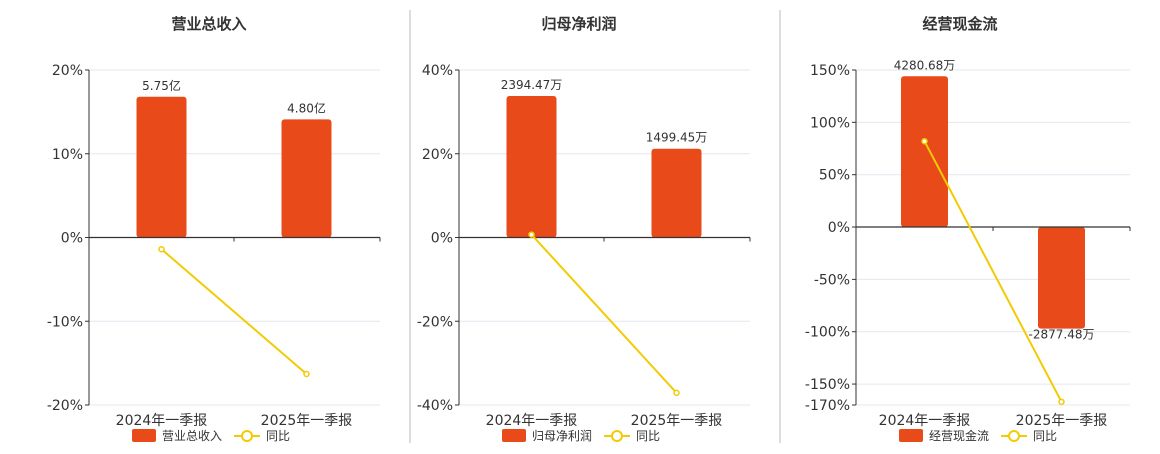 The width and height of the screenshot is (1160, 454). Describe the element at coordinates (532, 85) in the screenshot. I see `bar-data-label: 2394.47万` at that location.